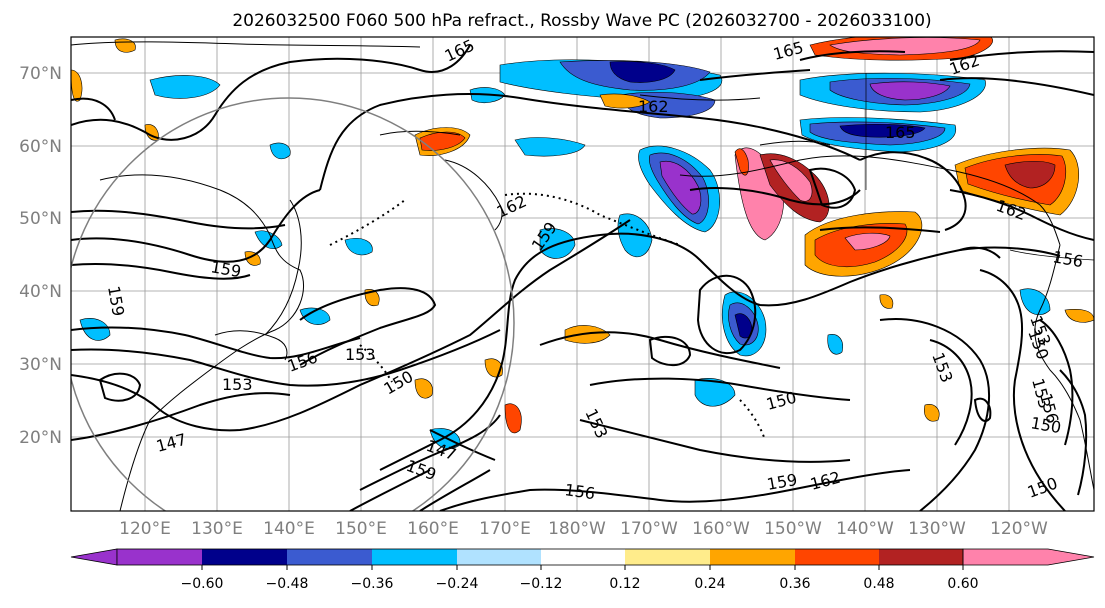 The height and width of the screenshot is (608, 1105). Describe the element at coordinates (40, 256) in the screenshot. I see `latitude-labels: 70°N 60°N 50°N 40°N 30°N 20°N` at that location.